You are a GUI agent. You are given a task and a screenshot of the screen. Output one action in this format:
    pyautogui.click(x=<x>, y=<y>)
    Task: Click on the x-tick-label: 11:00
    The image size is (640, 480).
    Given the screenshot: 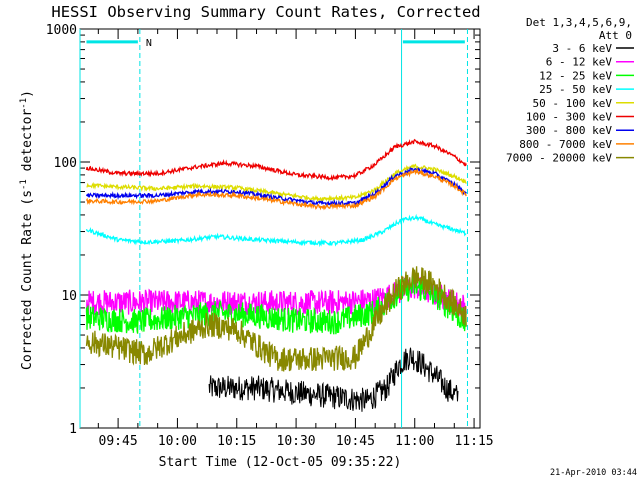 What is the action you would take?
    pyautogui.click(x=414, y=441)
    